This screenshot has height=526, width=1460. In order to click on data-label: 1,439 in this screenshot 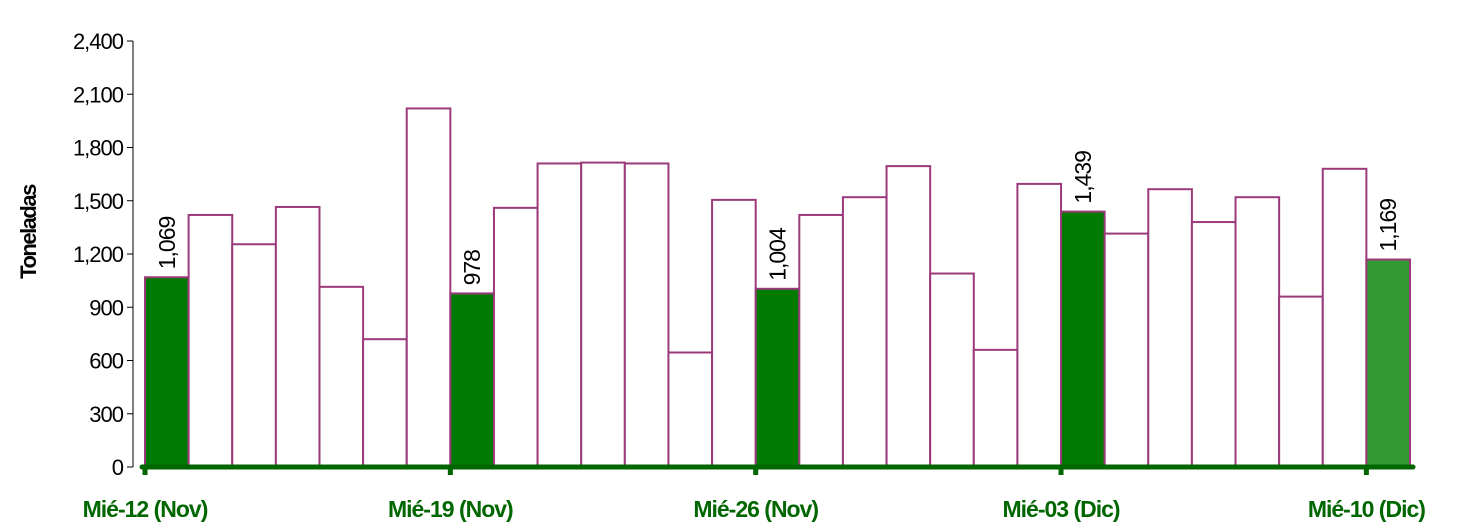, I will do `click(1083, 177)`.